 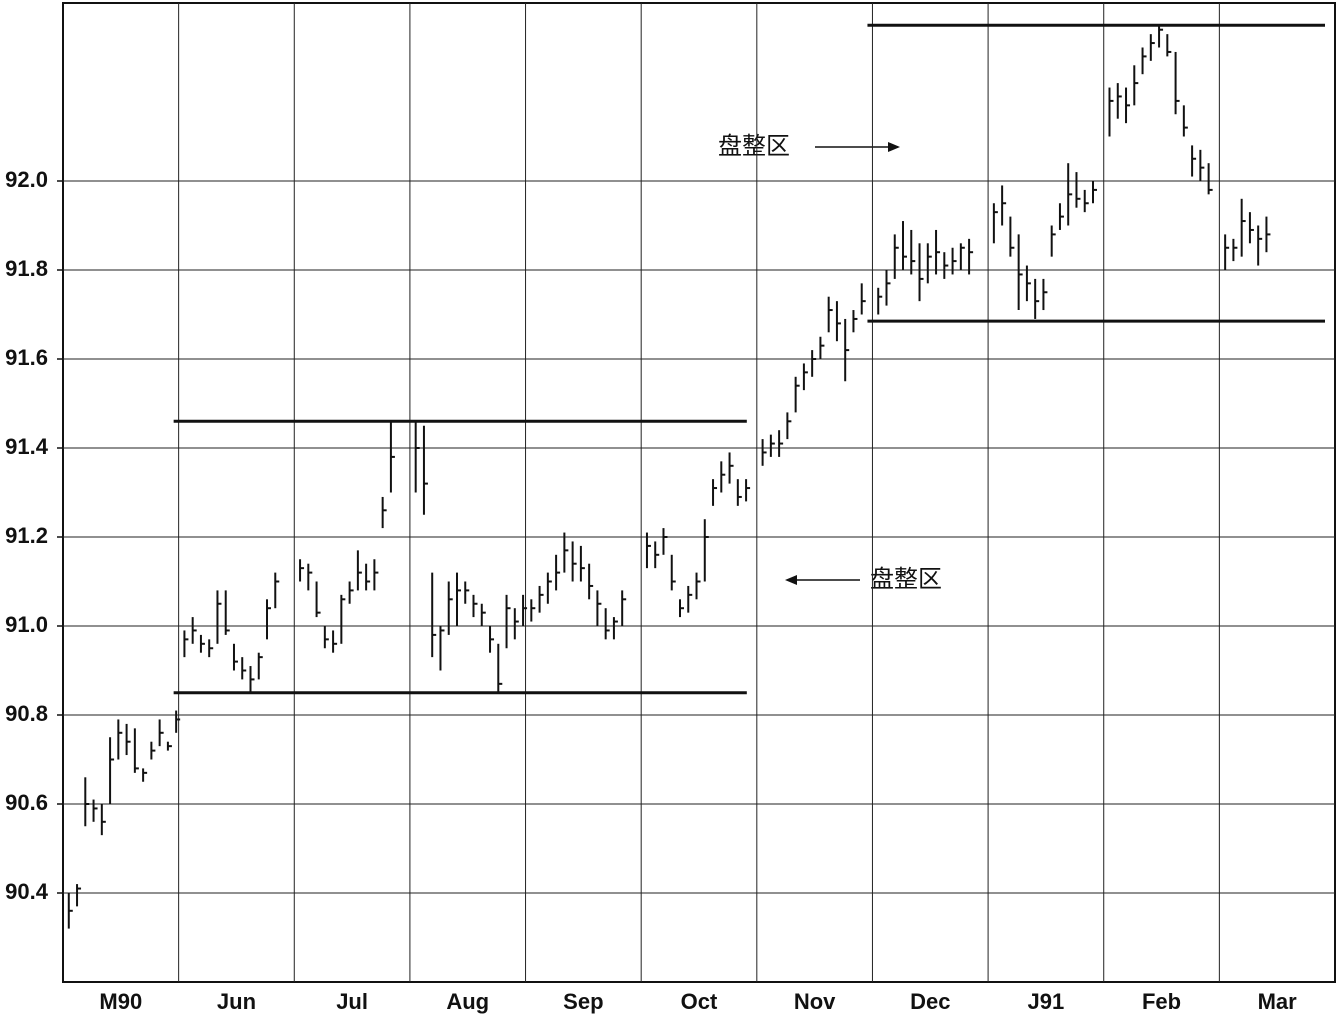 I want to click on y-tick-label: 91.2, so click(x=26, y=535).